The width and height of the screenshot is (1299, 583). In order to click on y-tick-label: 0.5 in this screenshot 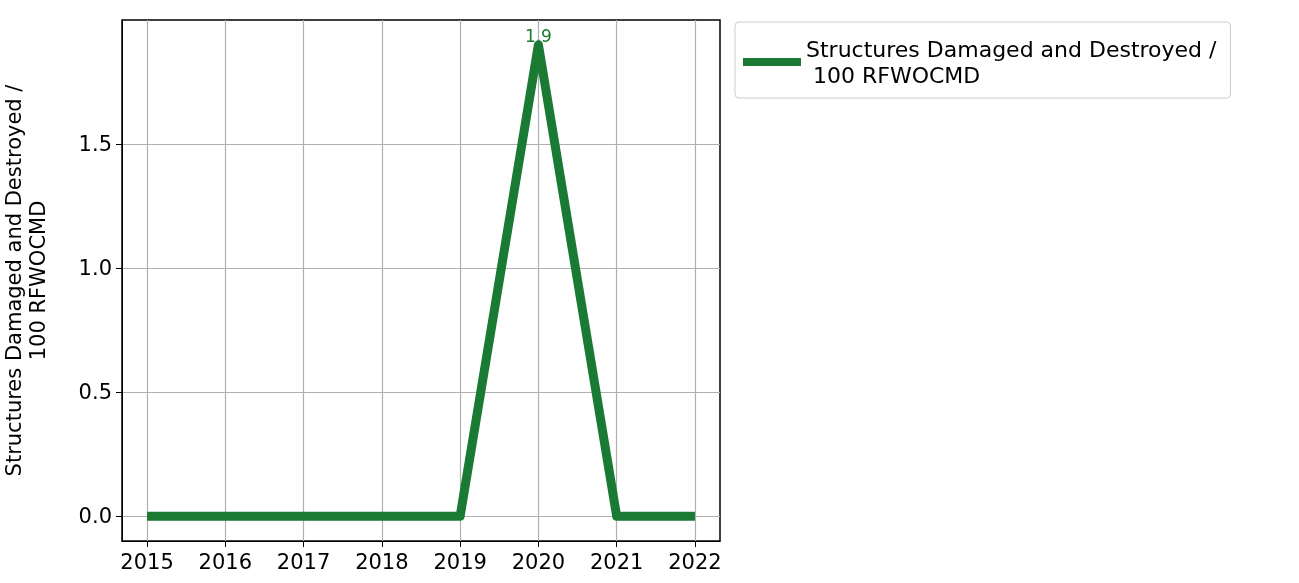, I will do `click(95, 392)`.